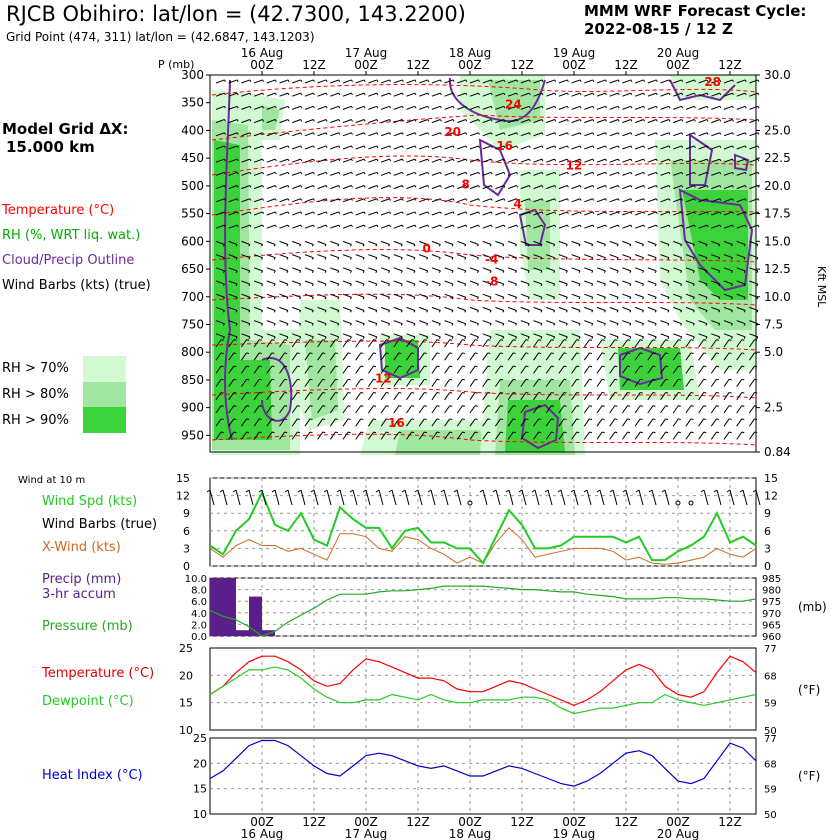  Describe the element at coordinates (767, 566) in the screenshot. I see `wind-tick-right: 0` at that location.